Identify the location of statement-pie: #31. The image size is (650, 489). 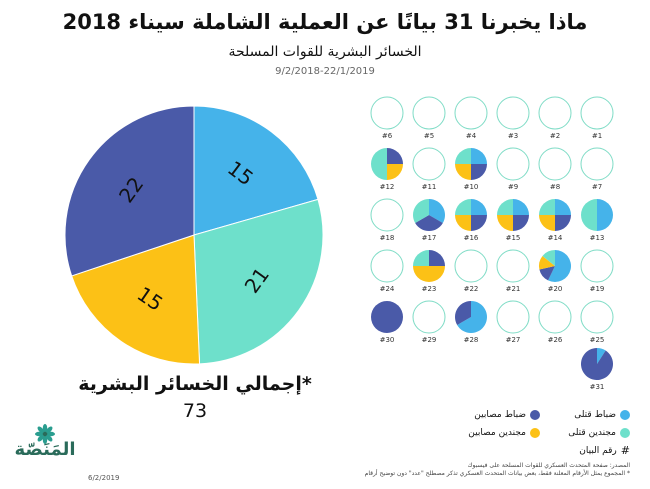
(597, 369).